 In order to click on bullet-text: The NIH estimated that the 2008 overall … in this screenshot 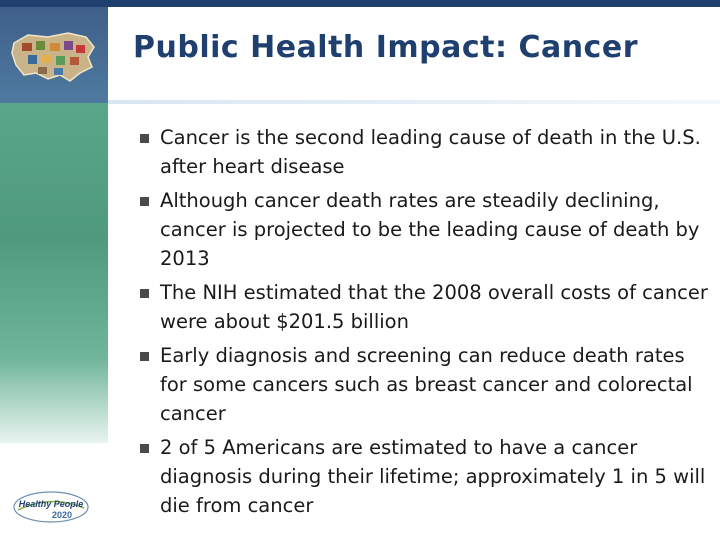, I will do `click(434, 307)`.